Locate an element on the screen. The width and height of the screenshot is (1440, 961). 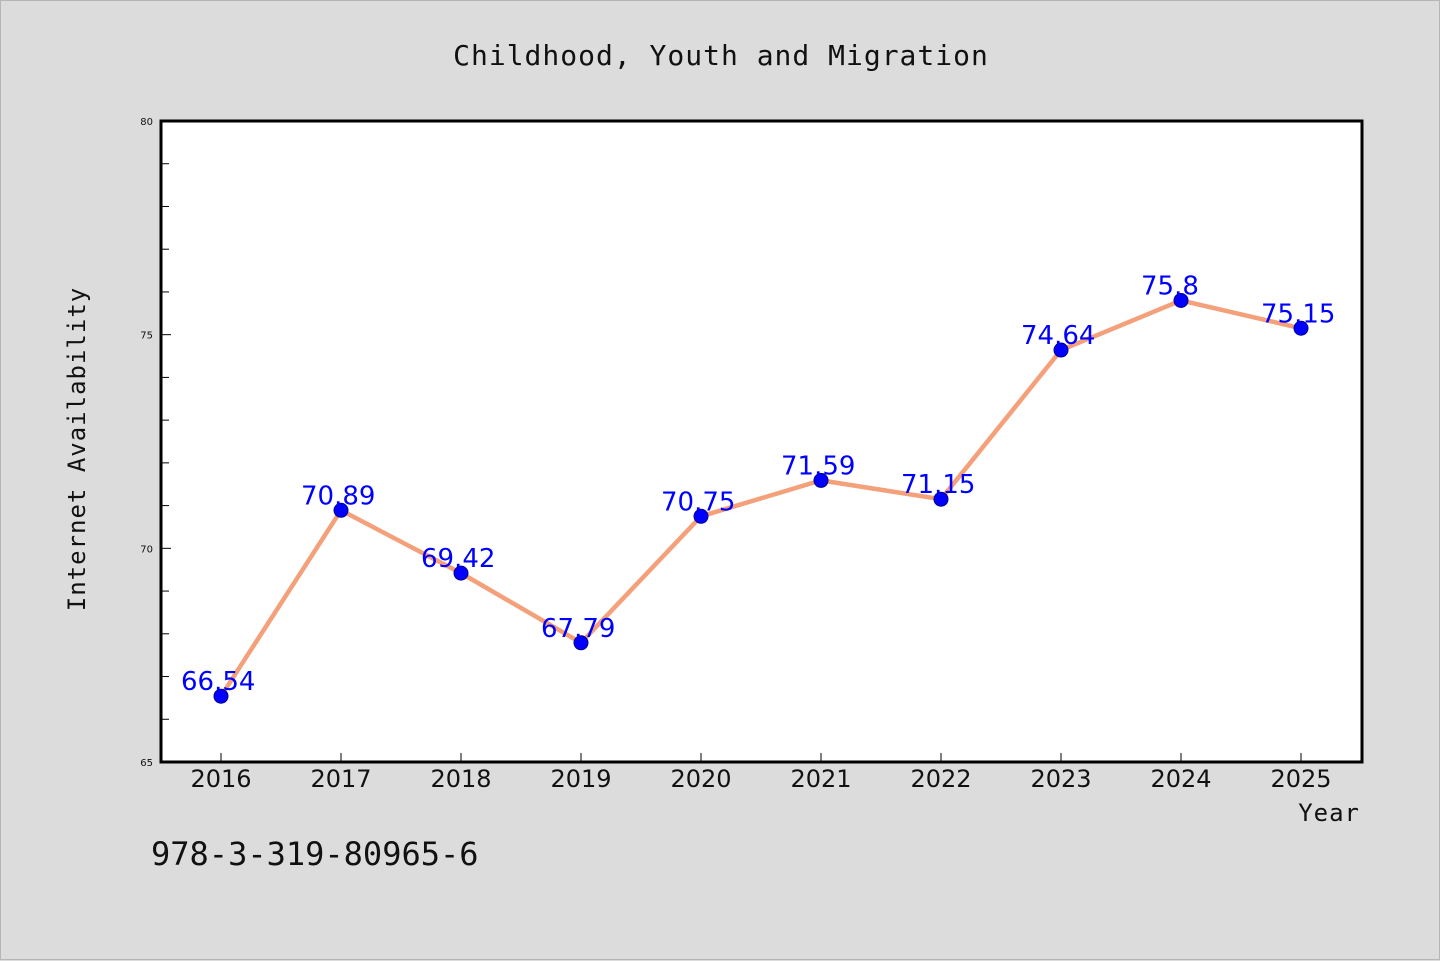
x-tick-label: 2019 is located at coordinates (580, 779).